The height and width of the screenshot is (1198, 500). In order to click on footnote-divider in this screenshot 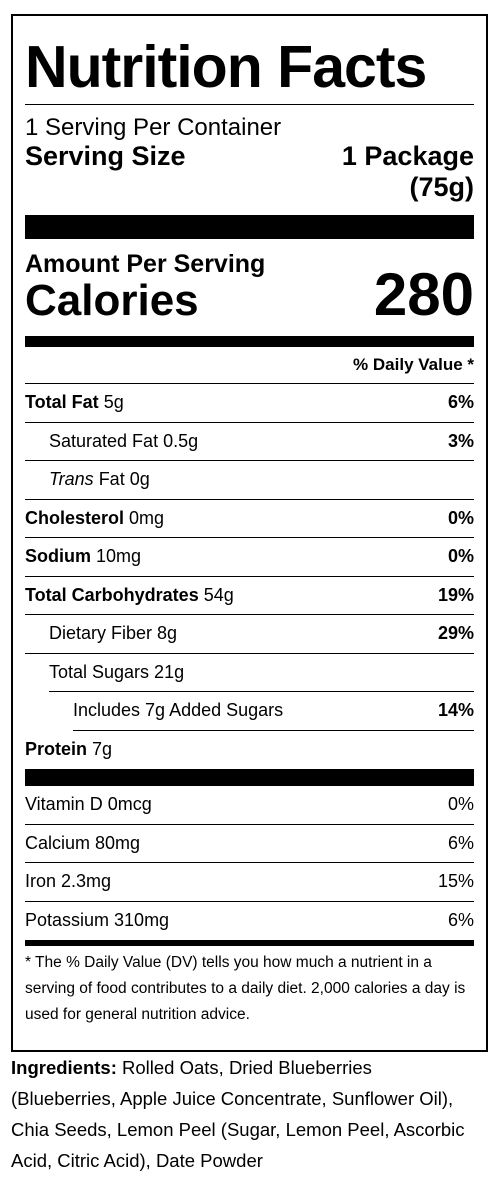, I will do `click(249, 943)`.